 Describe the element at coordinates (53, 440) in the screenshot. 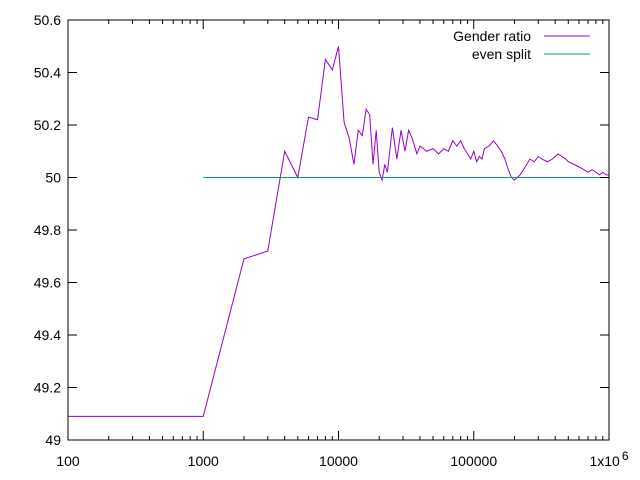

I see `y-tick-label: 49` at that location.